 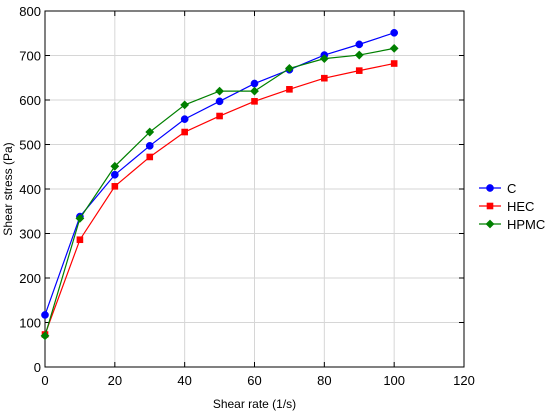 I want to click on legend-label-c: C, so click(x=511, y=188).